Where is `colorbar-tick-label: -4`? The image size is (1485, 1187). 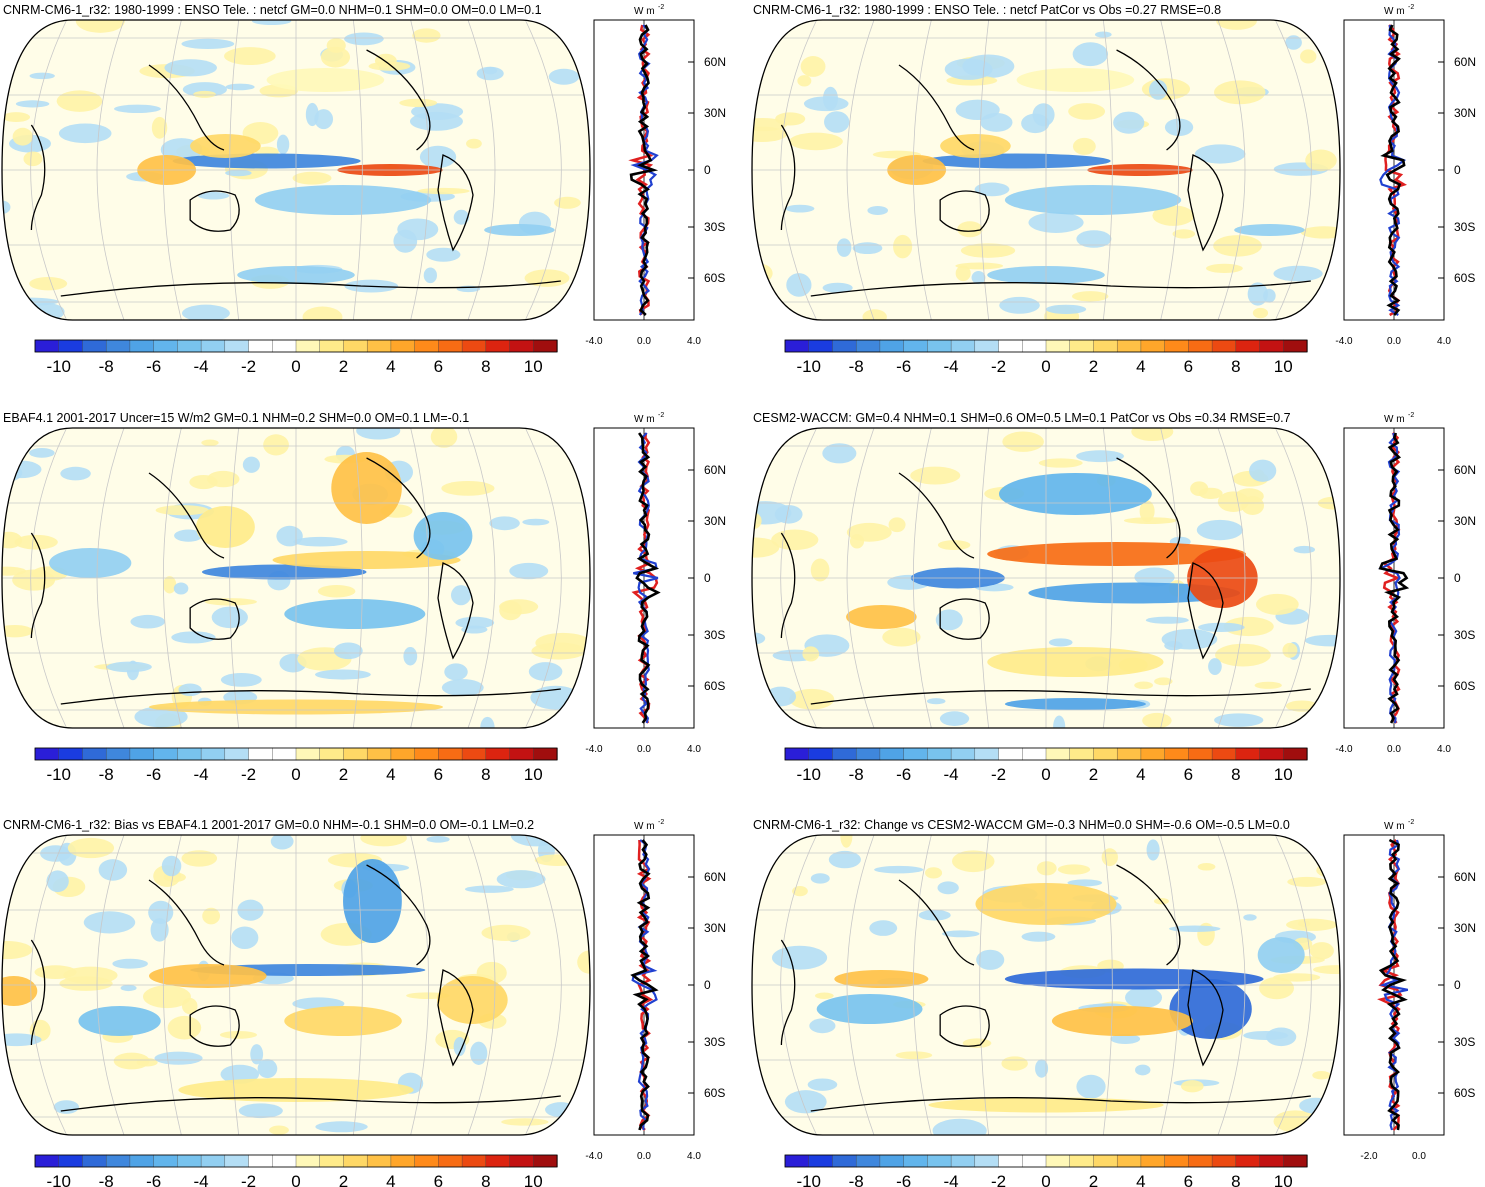 colorbar-tick-label: -4 is located at coordinates (201, 774).